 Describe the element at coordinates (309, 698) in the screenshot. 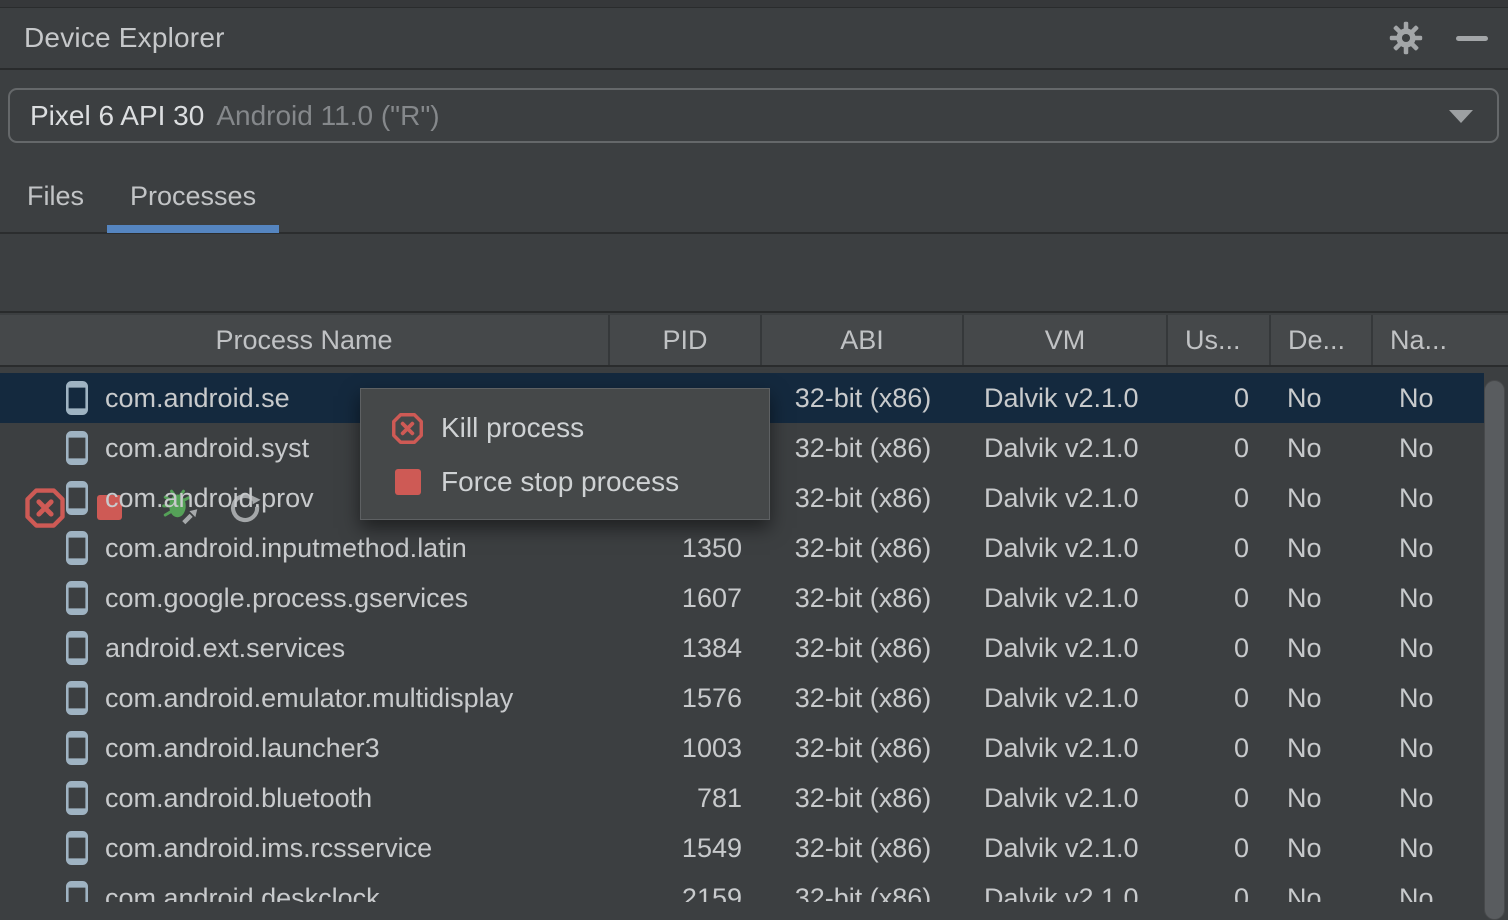

I see `process-name: com.android.emulator.multidisplay` at that location.